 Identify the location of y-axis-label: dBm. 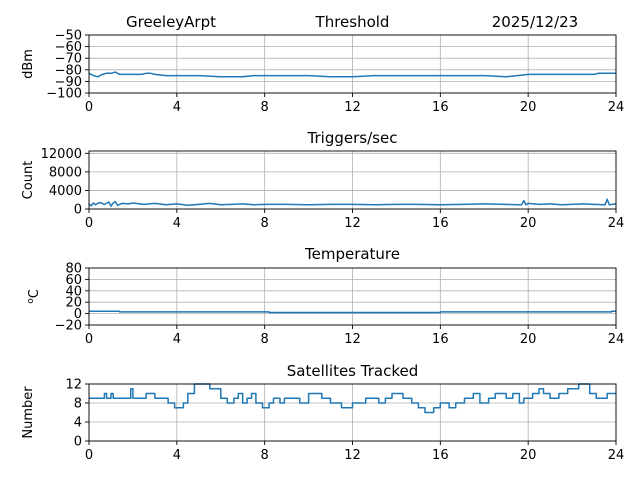
(28, 64).